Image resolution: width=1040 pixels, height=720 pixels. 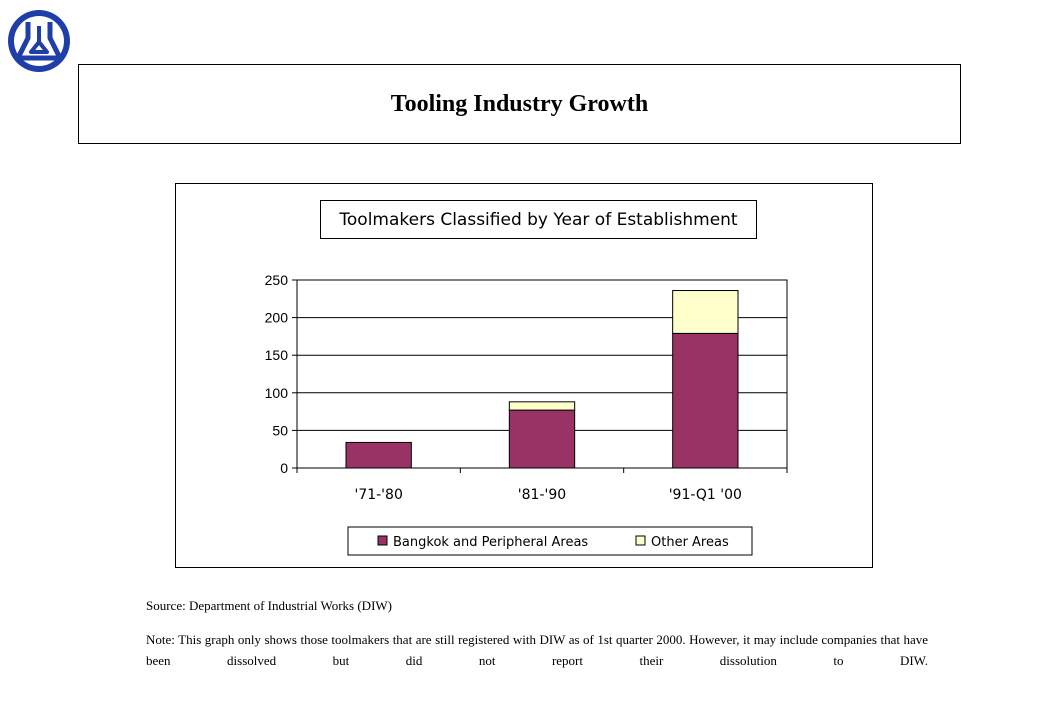 What do you see at coordinates (490, 542) in the screenshot?
I see `legend-label: Bangkok and Peripheral Areas` at bounding box center [490, 542].